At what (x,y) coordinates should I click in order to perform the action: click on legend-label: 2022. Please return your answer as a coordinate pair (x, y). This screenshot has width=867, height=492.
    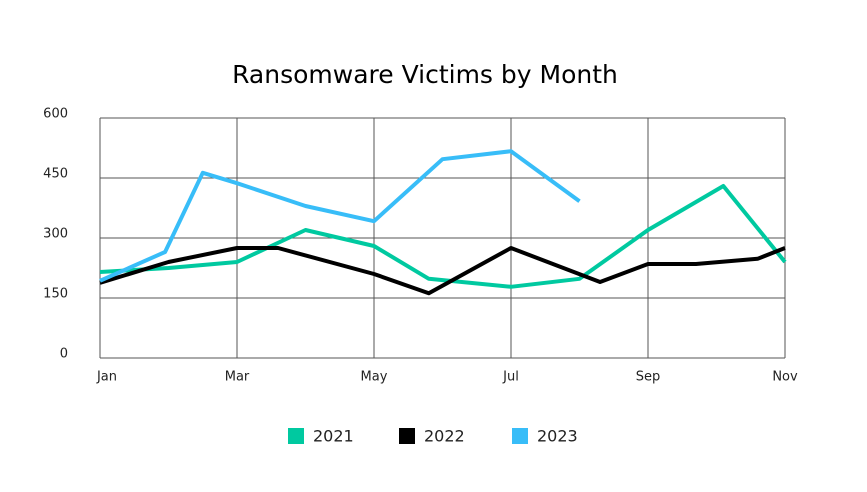
    Looking at the image, I should click on (444, 436).